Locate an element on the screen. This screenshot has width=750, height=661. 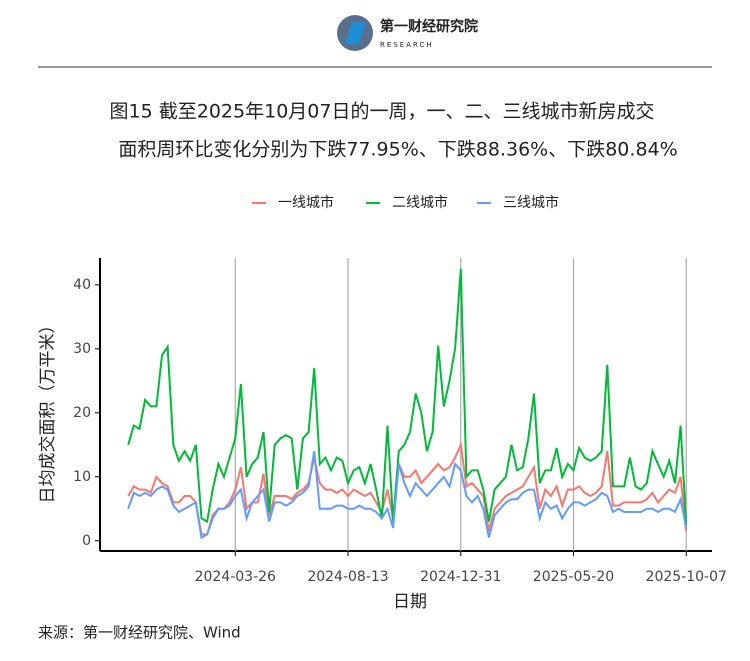
logo: 第一财经研究院 RESEARCH is located at coordinates (407, 33).